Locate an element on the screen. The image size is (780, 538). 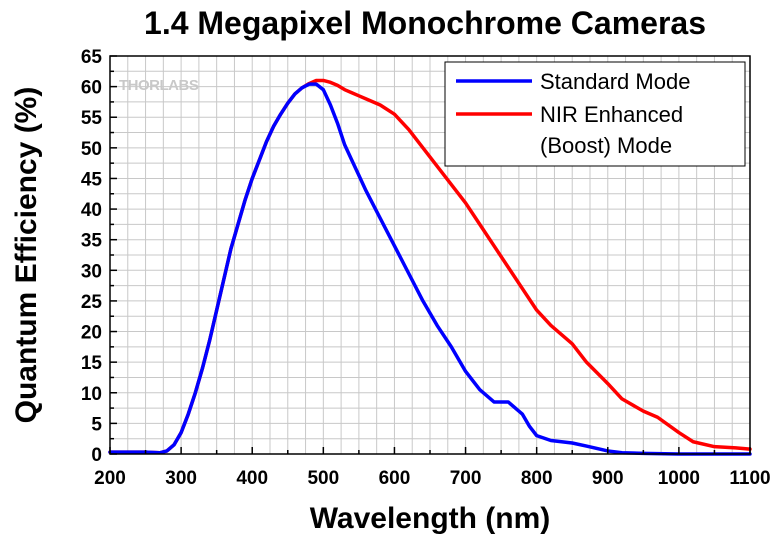
legend: Standard Mode NIR Enhanced (Boost) Mode is located at coordinates (595, 114).